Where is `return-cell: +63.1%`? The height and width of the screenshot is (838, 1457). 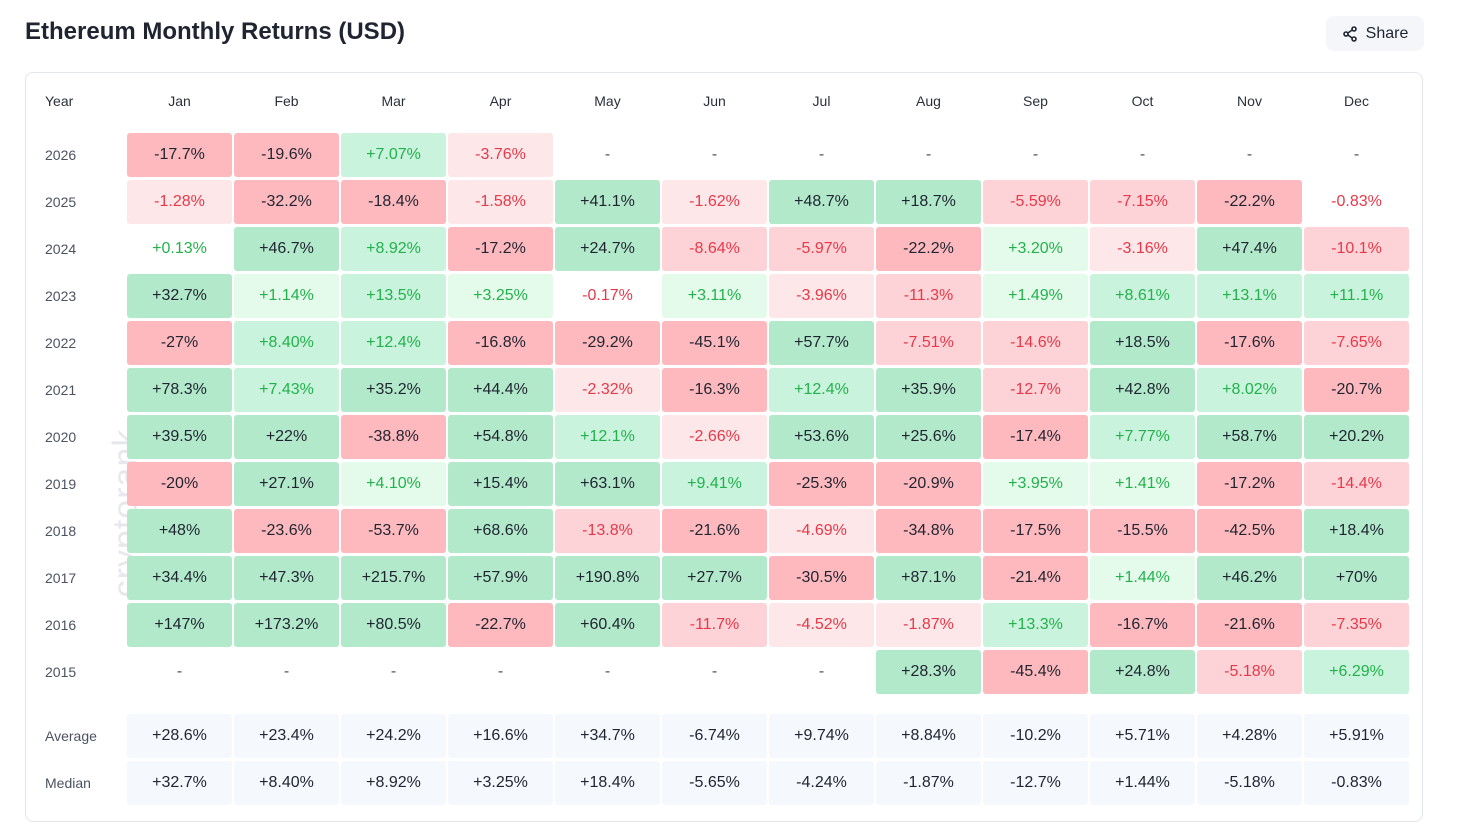 return-cell: +63.1% is located at coordinates (607, 484).